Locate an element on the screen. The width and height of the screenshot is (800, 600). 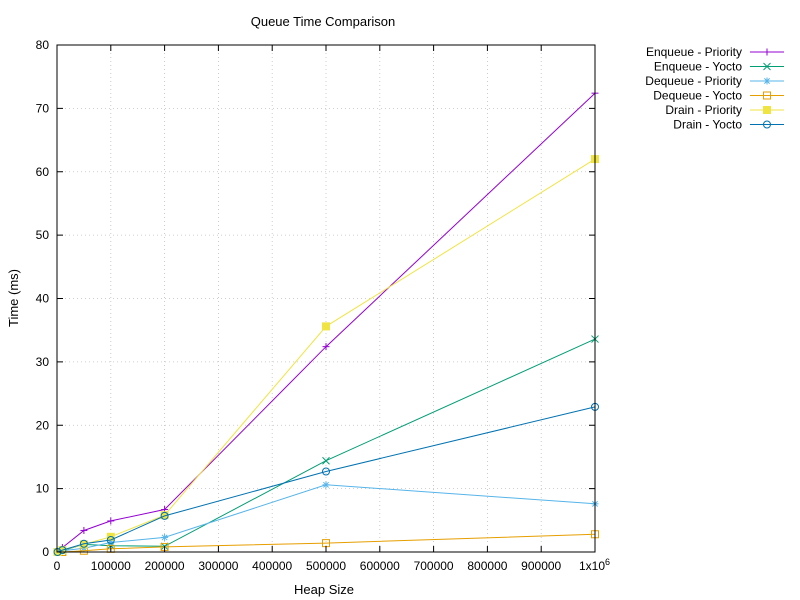
y-tick-label: 50 is located at coordinates (43, 235).